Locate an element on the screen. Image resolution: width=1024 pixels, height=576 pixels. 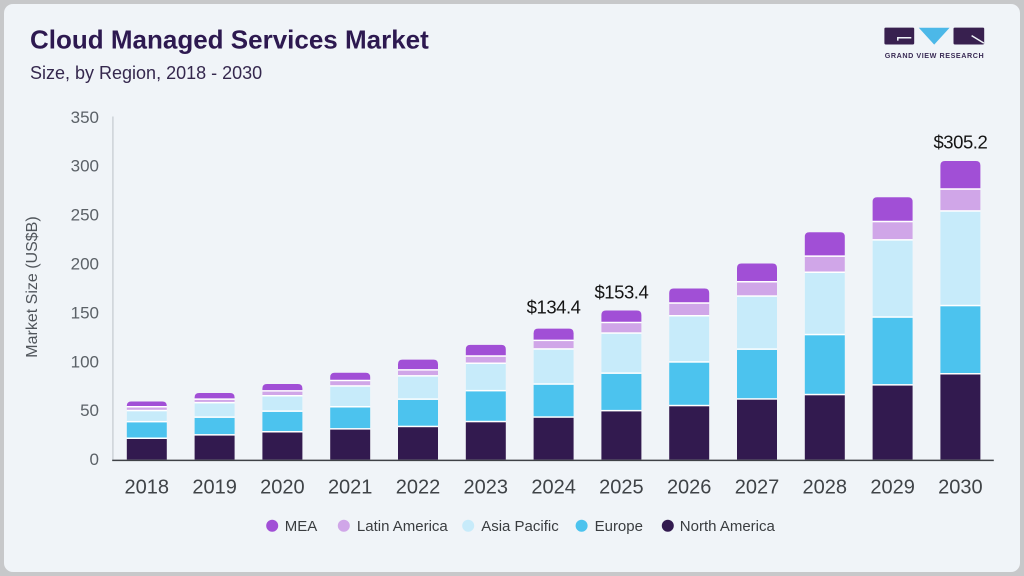
svg-text: Size, by Region, 2018 - 2030 is located at coordinates (146, 73).